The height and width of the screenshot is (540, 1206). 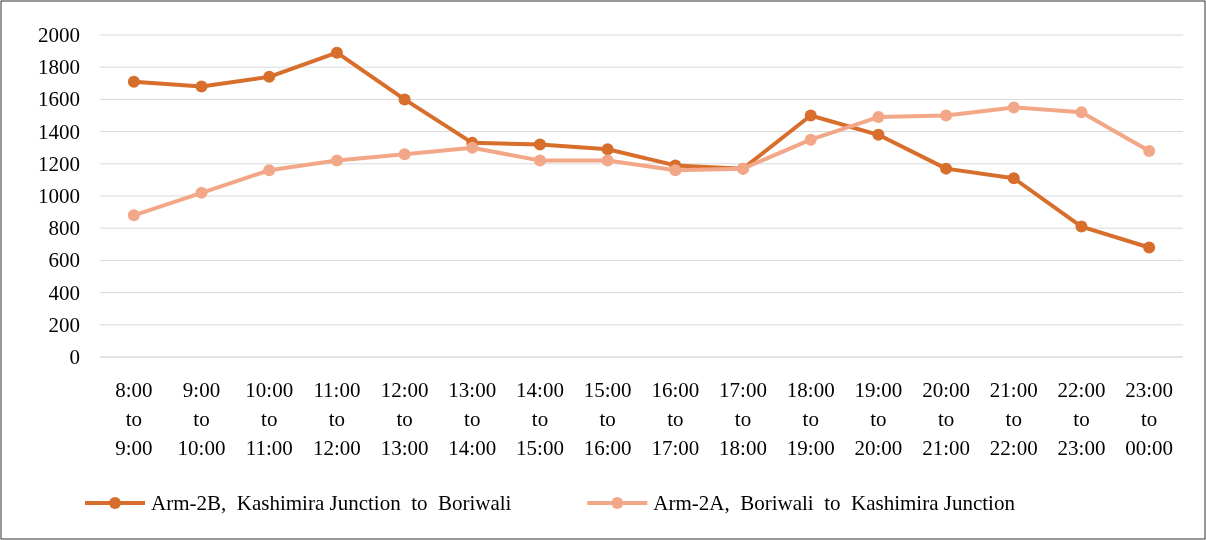 I want to click on x-tick-label: 21:00 to 22:00, so click(x=1013, y=419).